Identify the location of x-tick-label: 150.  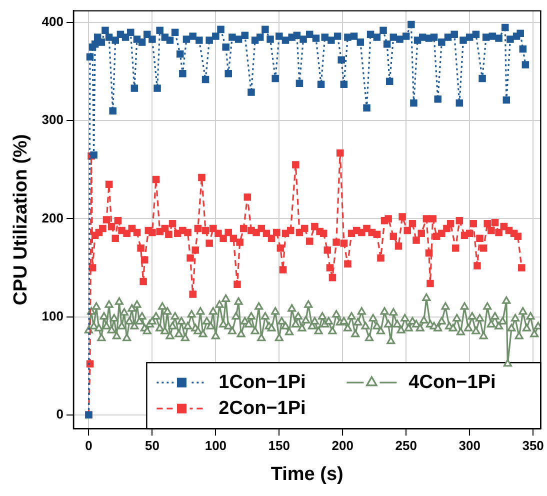
(279, 445).